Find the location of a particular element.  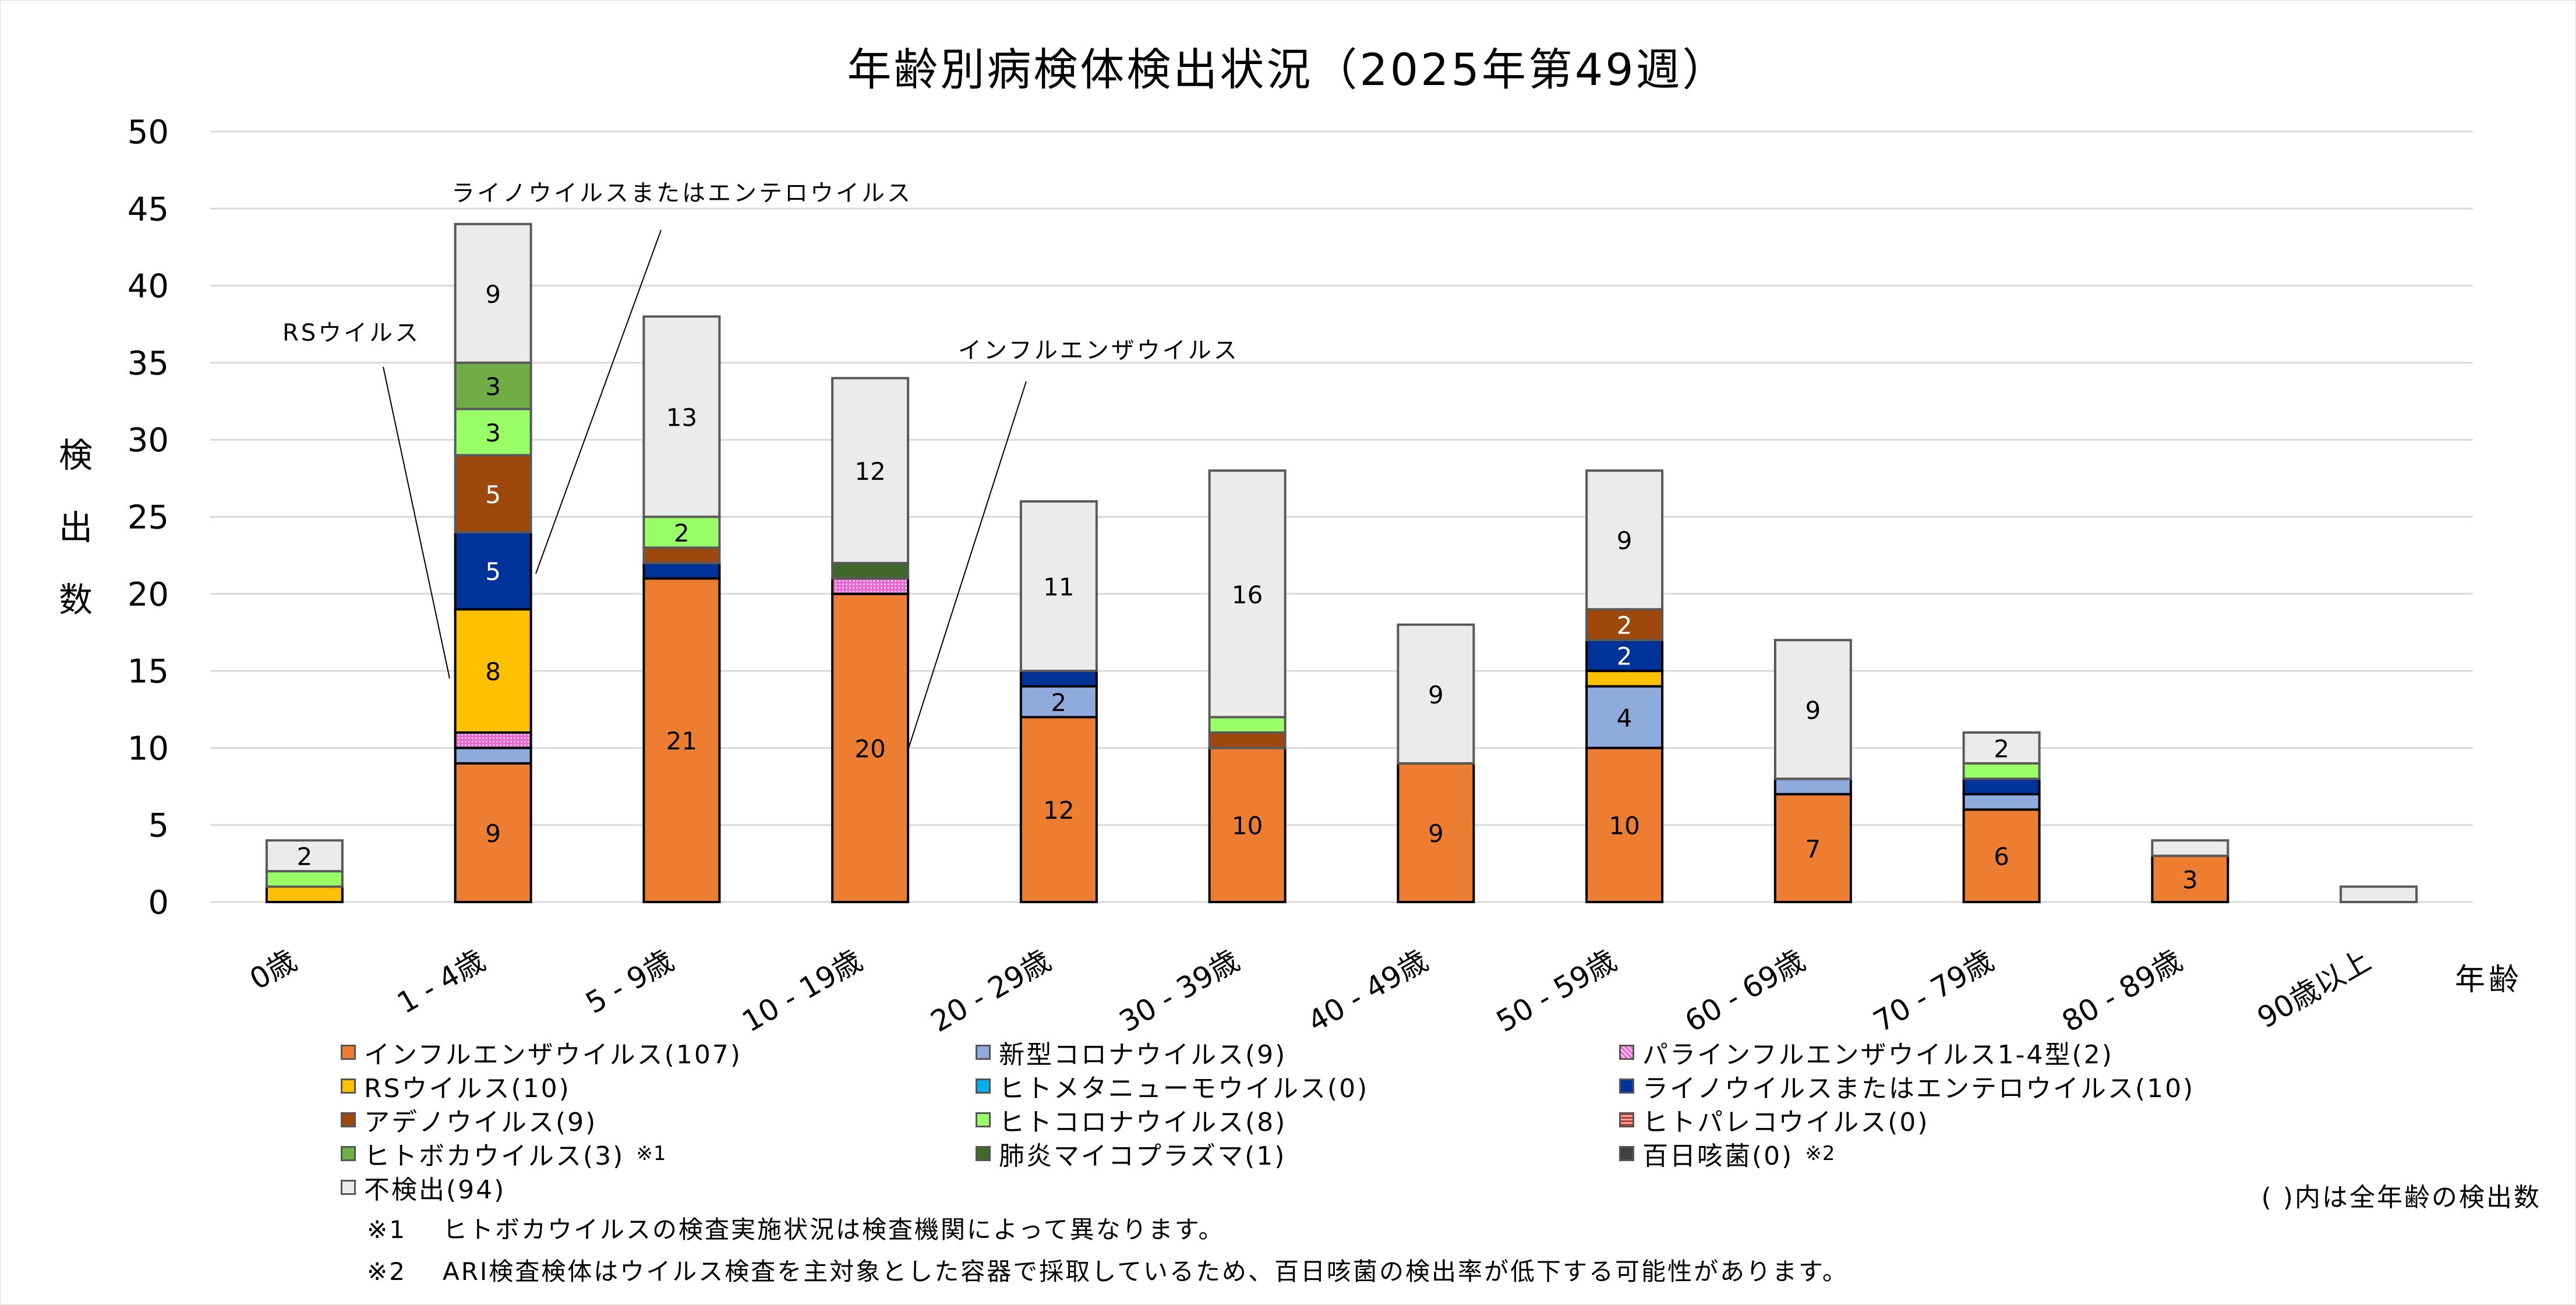

legend-label: インフルエンザウイルス(107) is located at coordinates (553, 1055).